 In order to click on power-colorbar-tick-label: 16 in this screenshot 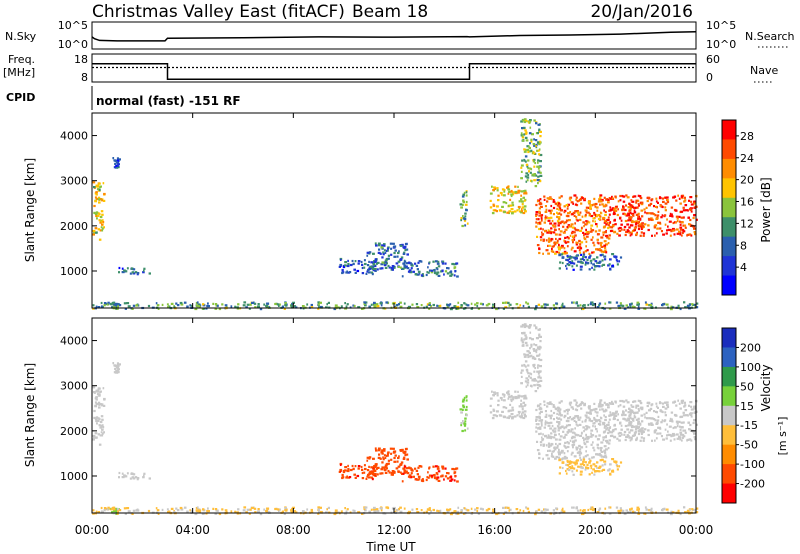, I will do `click(747, 202)`.